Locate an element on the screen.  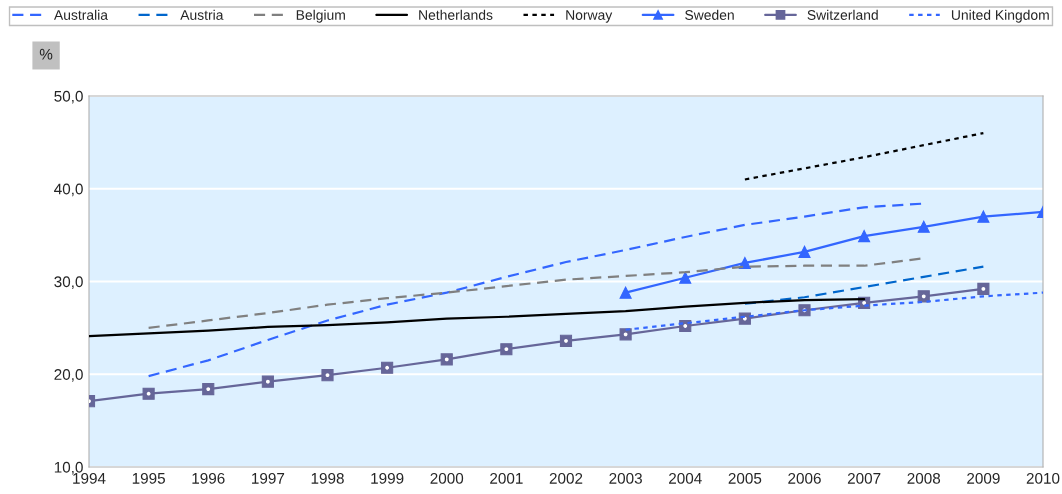
legend-label: Austria is located at coordinates (202, 14).